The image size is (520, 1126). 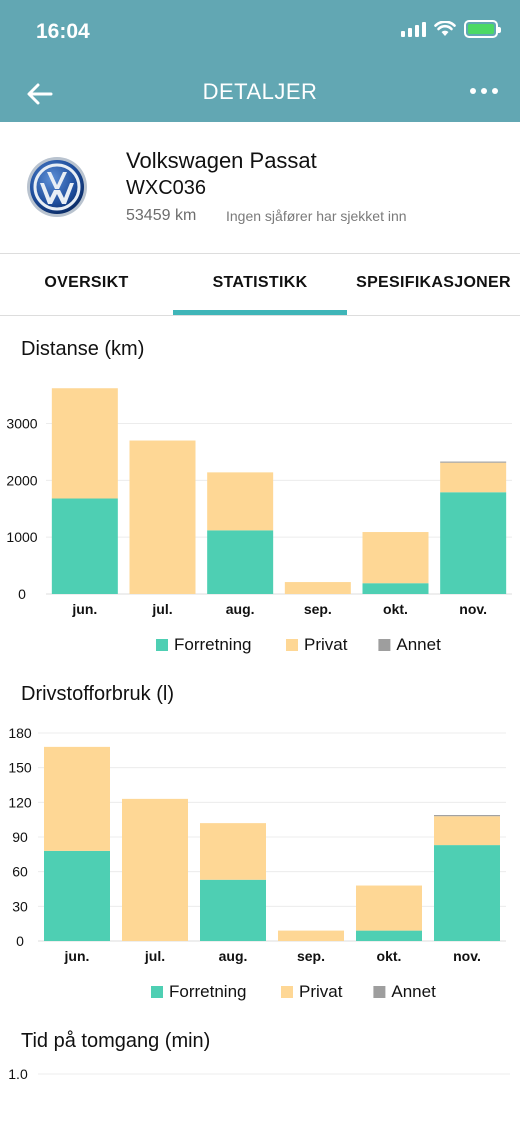 What do you see at coordinates (433, 282) in the screenshot?
I see `tab-spesifikasjoner: SPESIFIKASJONER` at bounding box center [433, 282].